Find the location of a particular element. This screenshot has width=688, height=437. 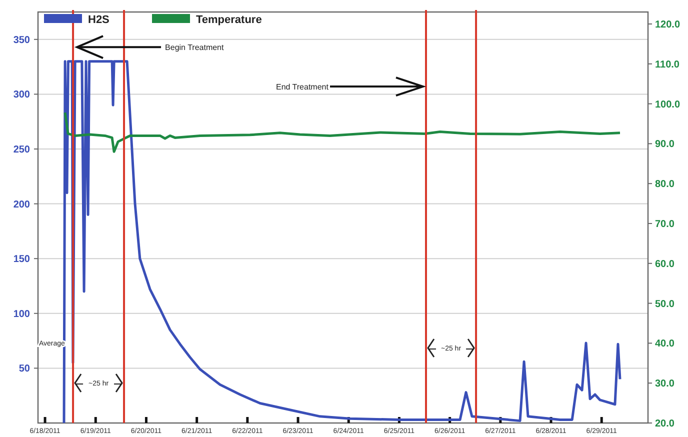

annotation: Begin Treatment is located at coordinates (195, 47).